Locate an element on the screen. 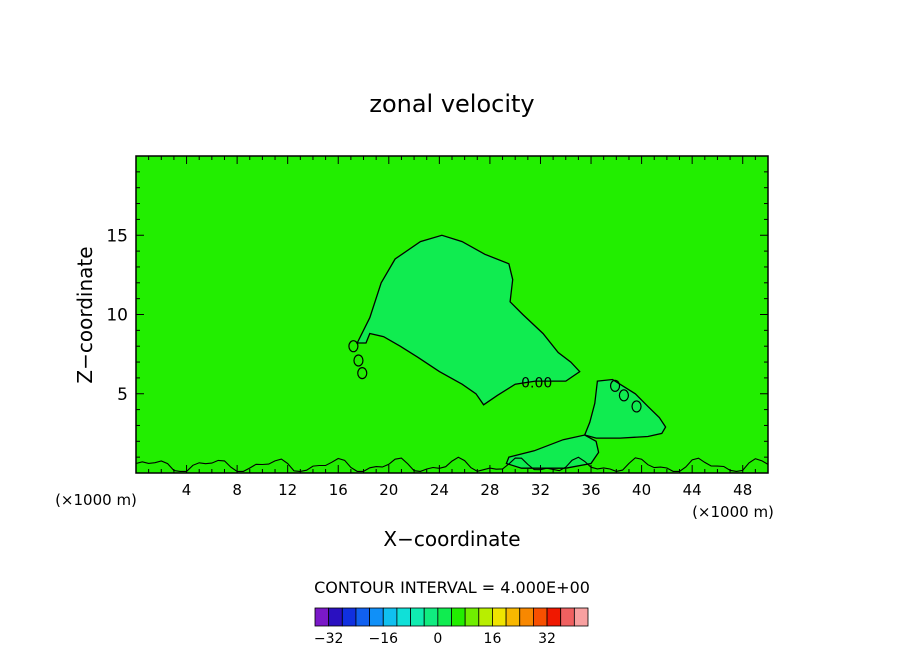  colorbar: −32 −16 0 16 32 is located at coordinates (451, 627).